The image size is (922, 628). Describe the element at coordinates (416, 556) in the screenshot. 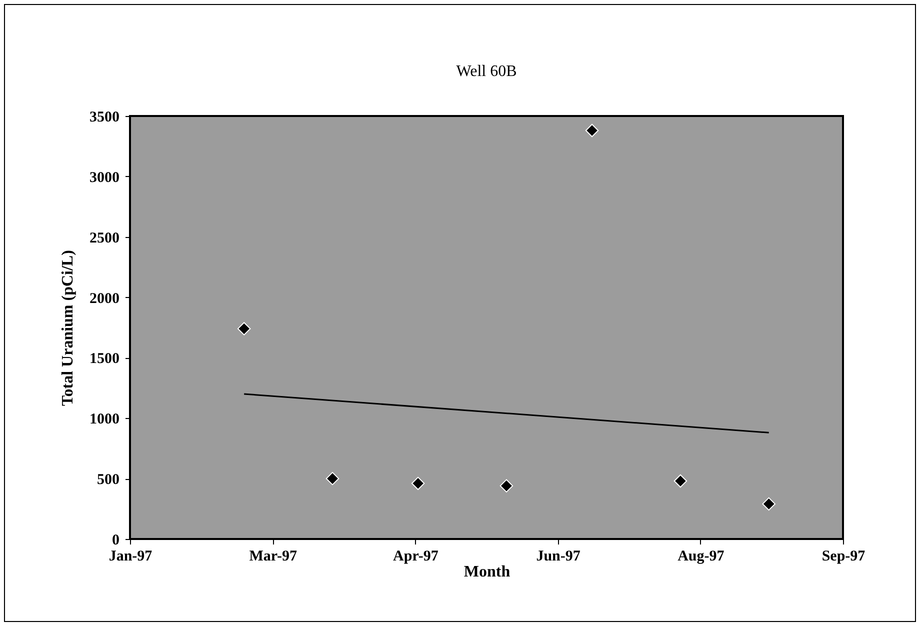

I see `x-tick-label: Apr-97` at that location.